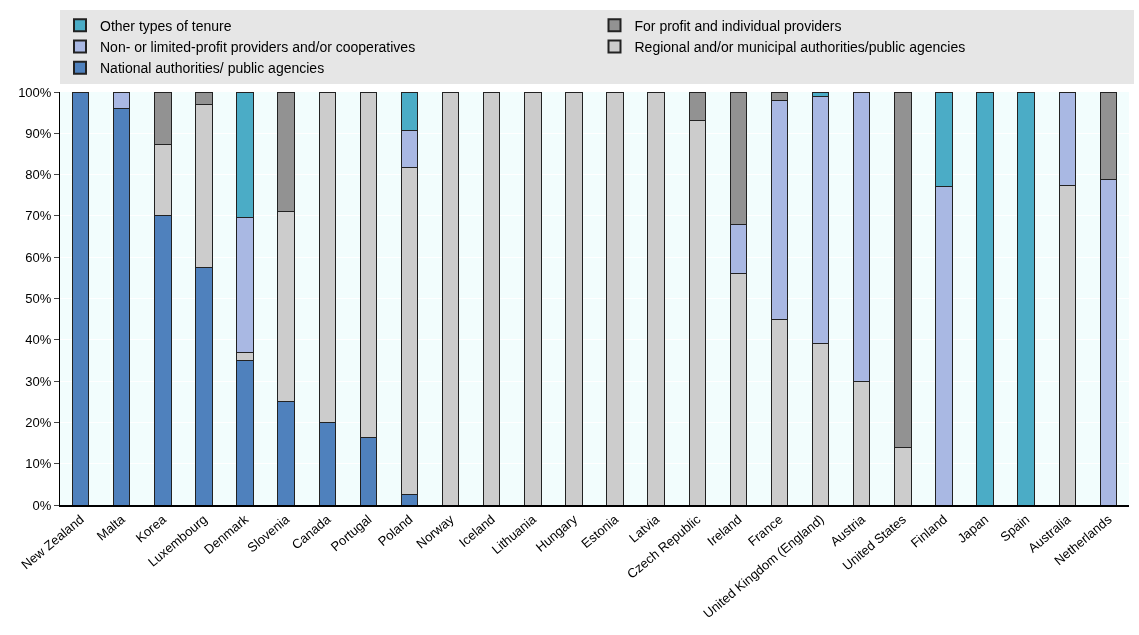 The width and height of the screenshot is (1139, 635). What do you see at coordinates (38, 464) in the screenshot?
I see `y-tick-label: 10%` at bounding box center [38, 464].